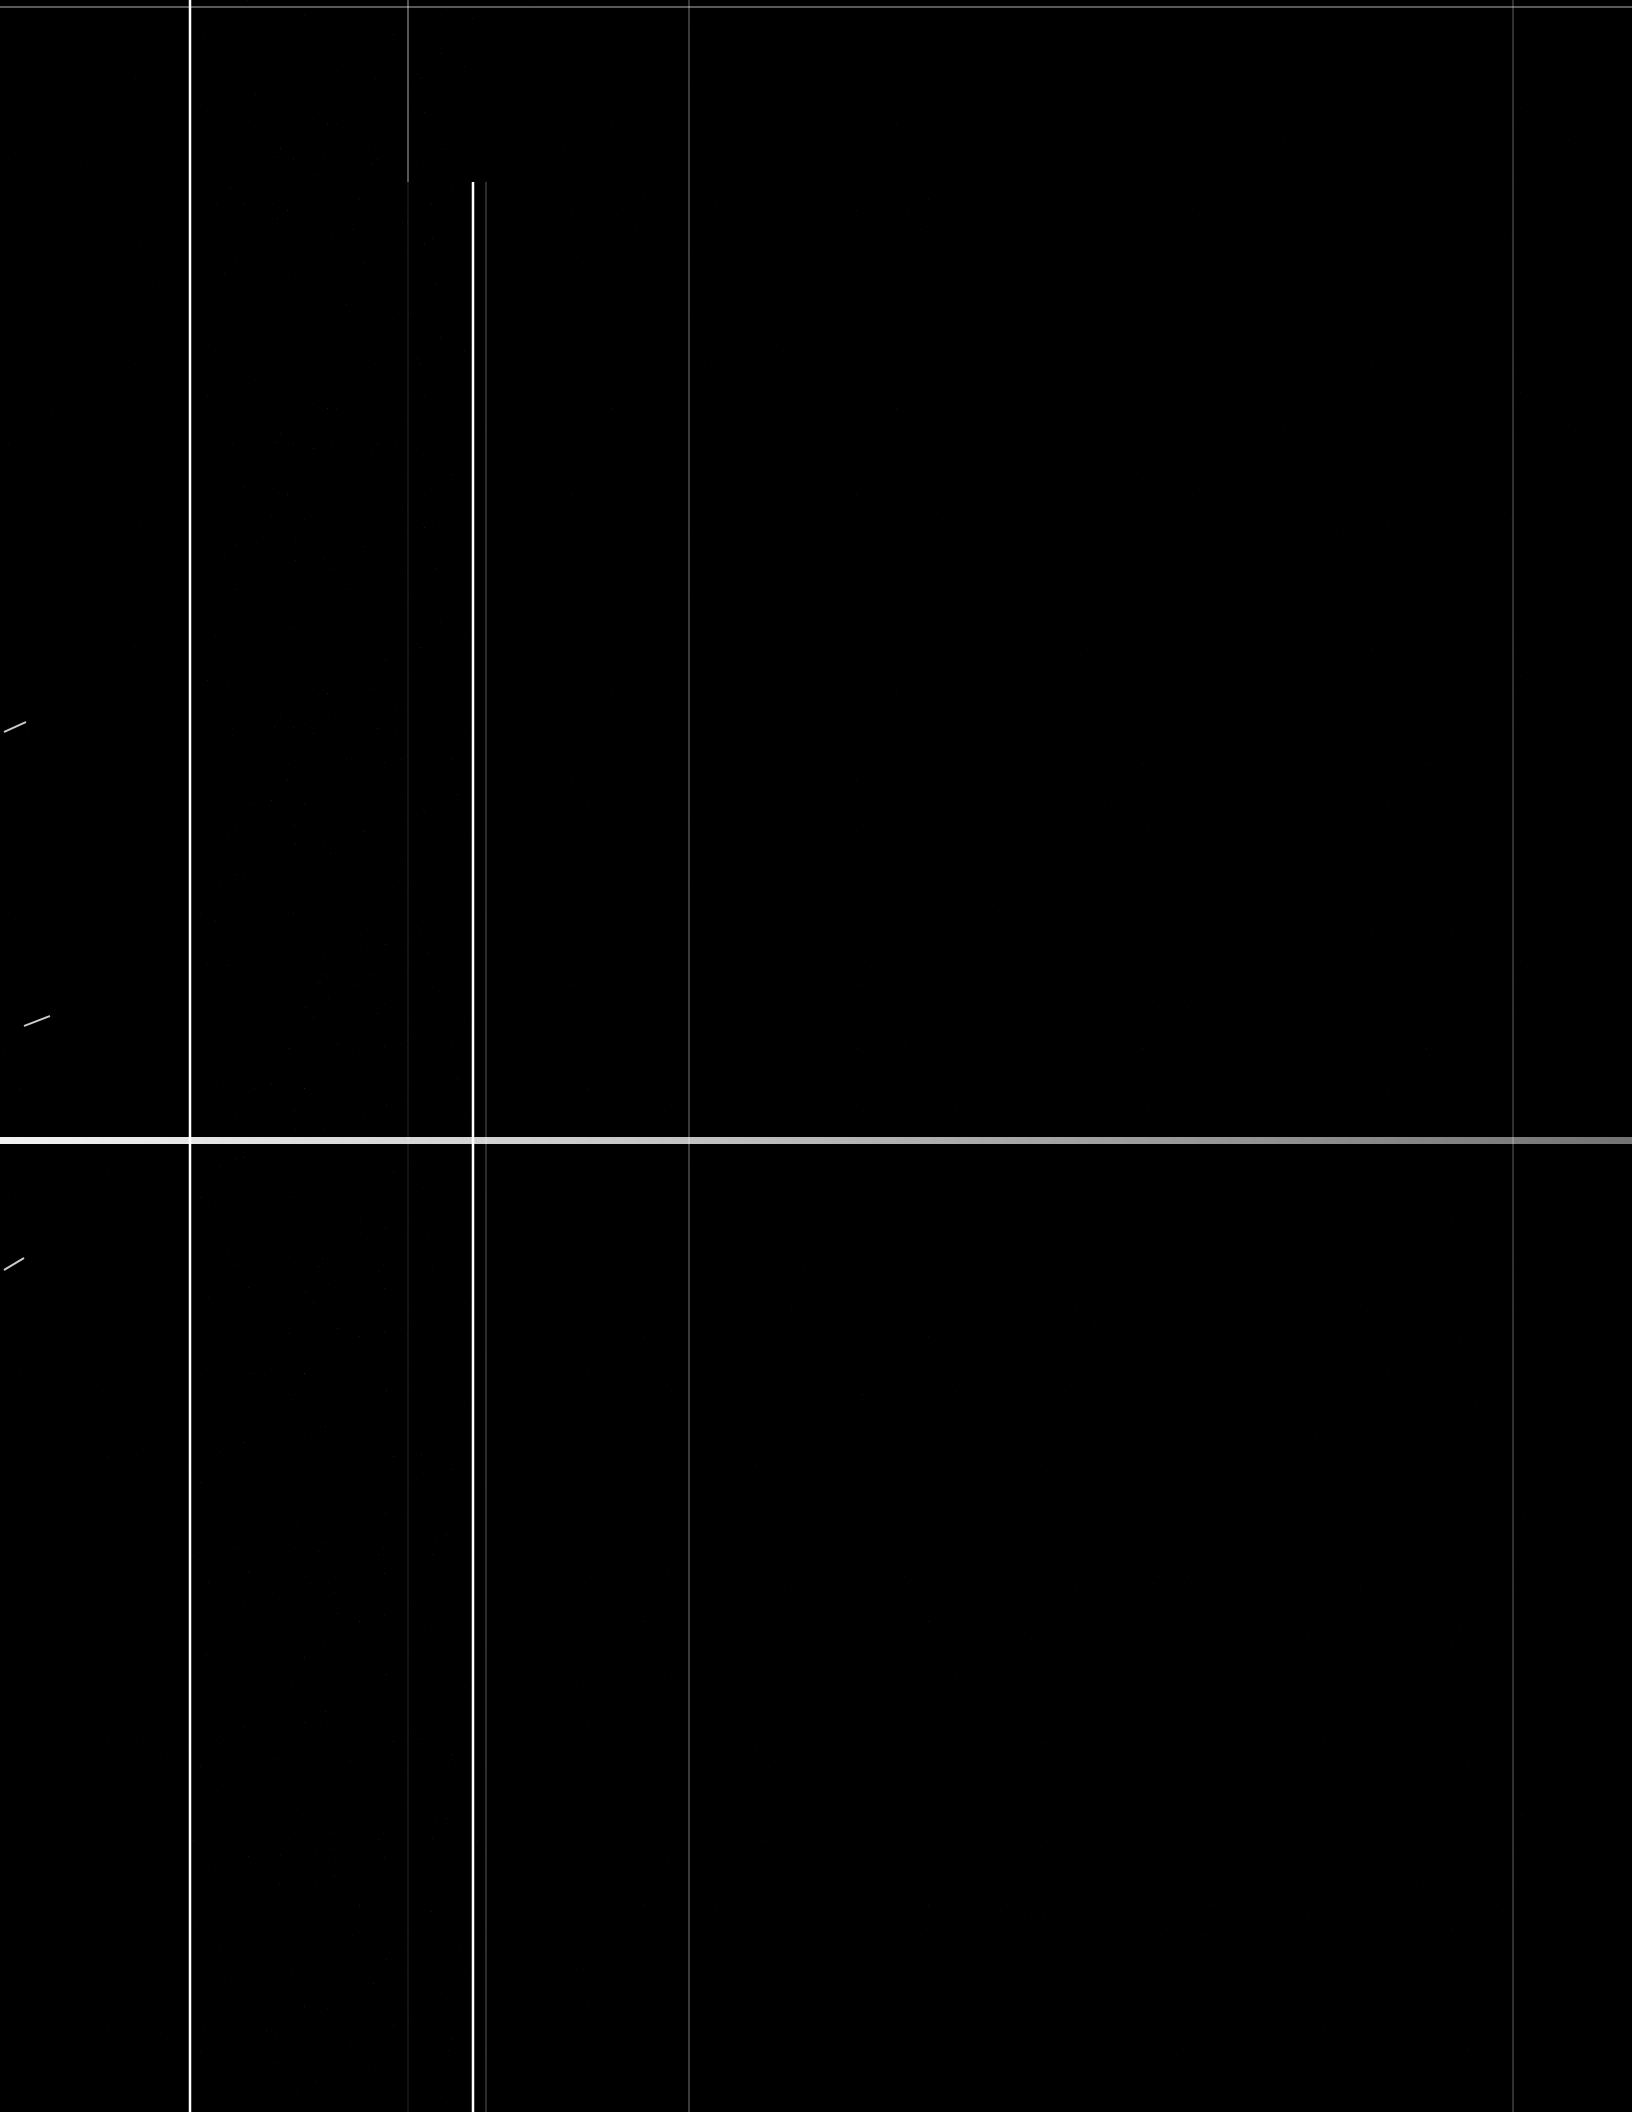  I want to click on scratch, so click(27, 996).